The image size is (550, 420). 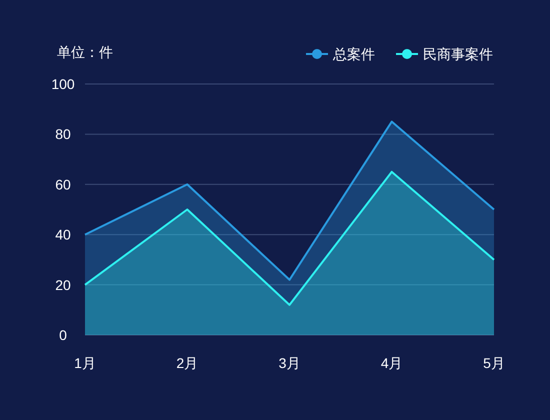 What do you see at coordinates (63, 335) in the screenshot?
I see `y-tick-label: 0` at bounding box center [63, 335].